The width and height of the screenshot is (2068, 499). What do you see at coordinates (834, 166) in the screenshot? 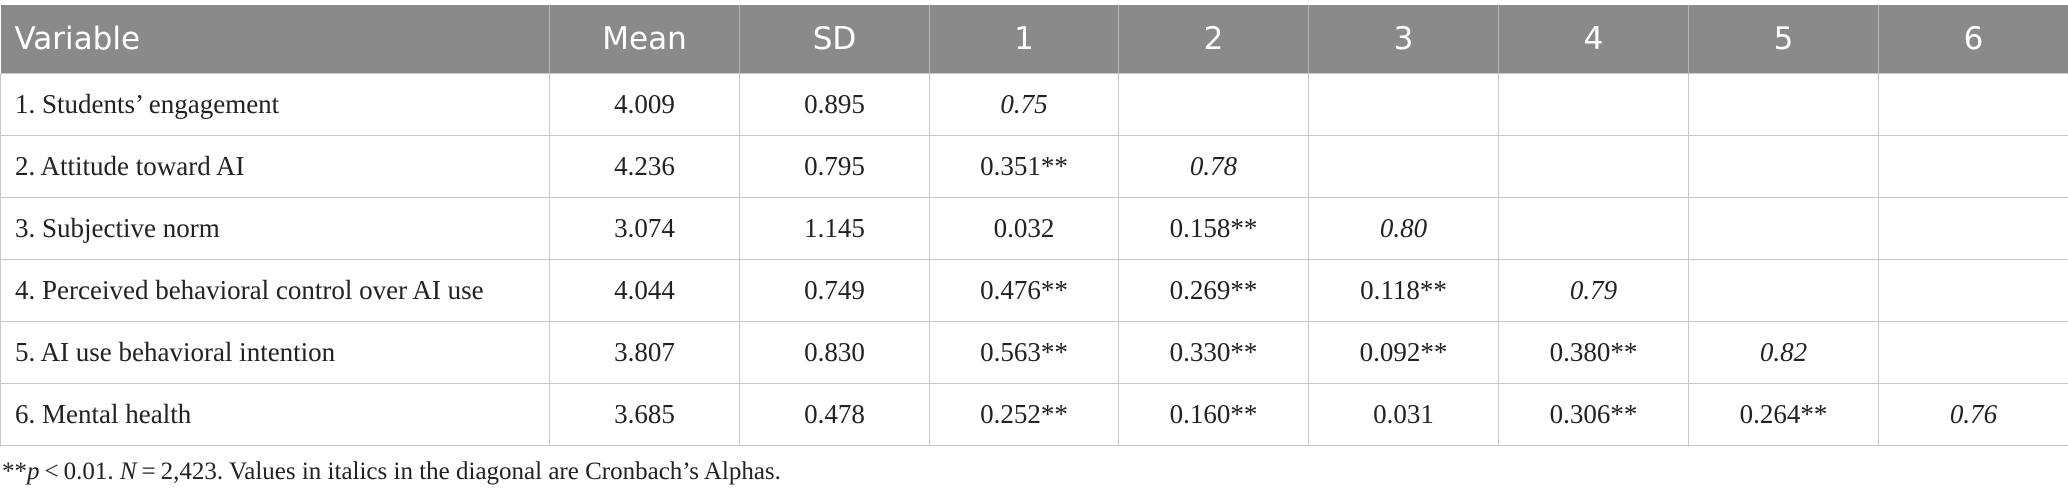
I see `cell: 0.795` at bounding box center [834, 166].